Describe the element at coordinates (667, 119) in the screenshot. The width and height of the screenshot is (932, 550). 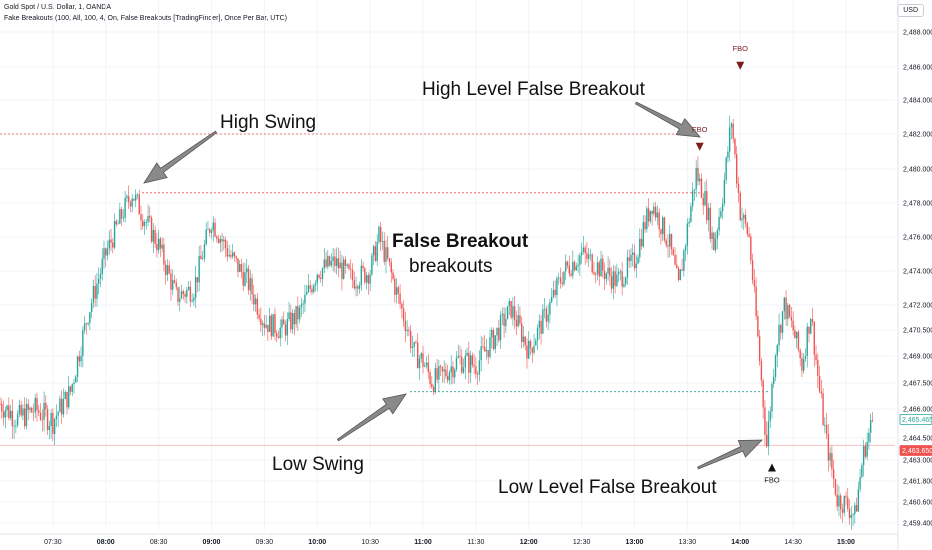
I see `high-fbo-arrow` at that location.